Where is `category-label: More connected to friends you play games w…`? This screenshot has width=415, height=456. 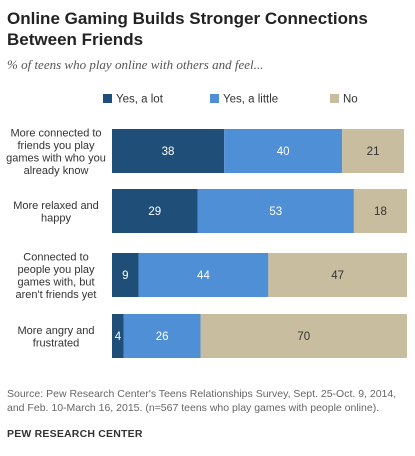 category-label: More connected to friends you play games w… is located at coordinates (56, 152).